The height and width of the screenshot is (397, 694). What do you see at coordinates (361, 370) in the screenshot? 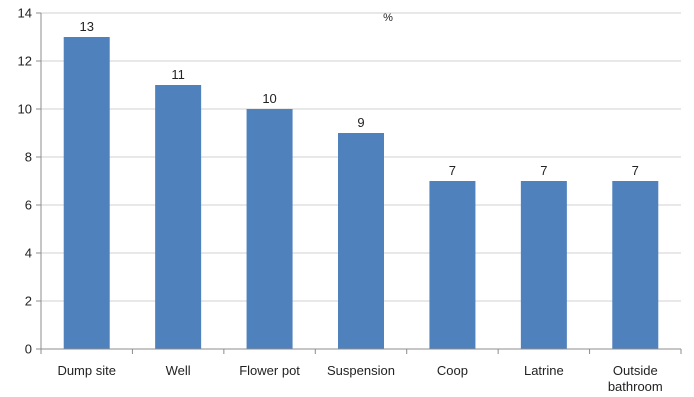
I see `x-category-label: Suspension` at bounding box center [361, 370].